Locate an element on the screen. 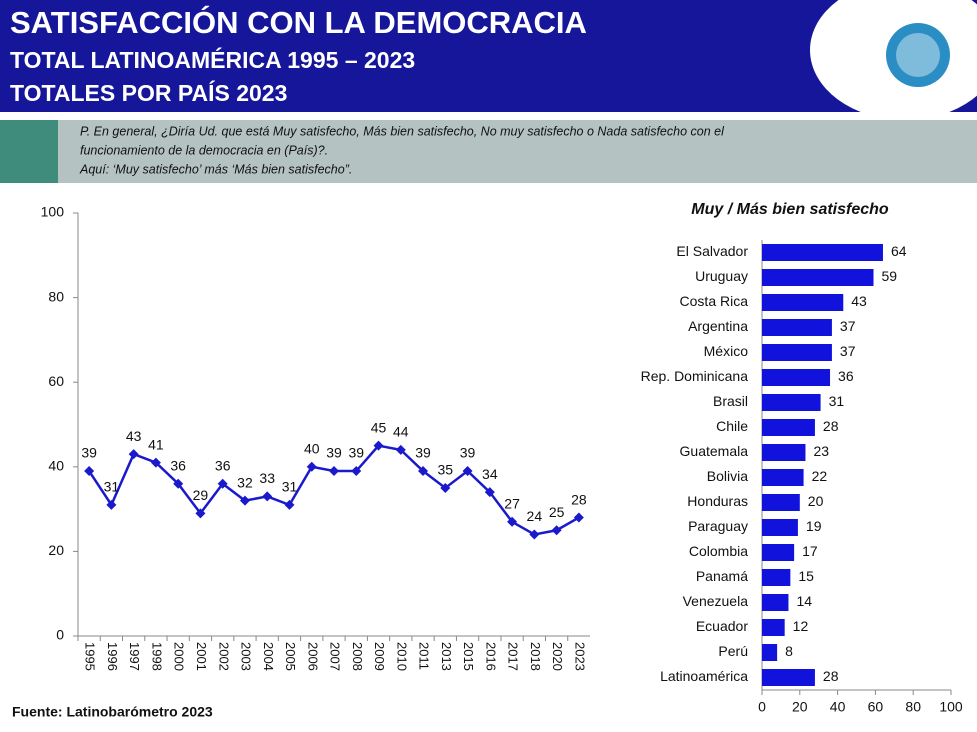 This screenshot has height=732, width=977. y-tick-label: 20 is located at coordinates (56, 550).